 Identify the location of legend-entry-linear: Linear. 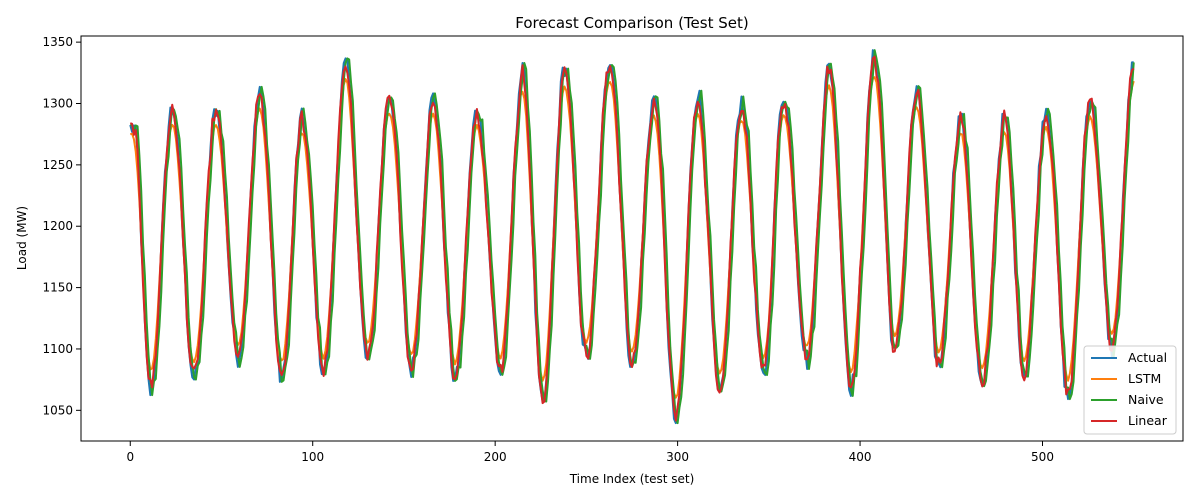
(1129, 420).